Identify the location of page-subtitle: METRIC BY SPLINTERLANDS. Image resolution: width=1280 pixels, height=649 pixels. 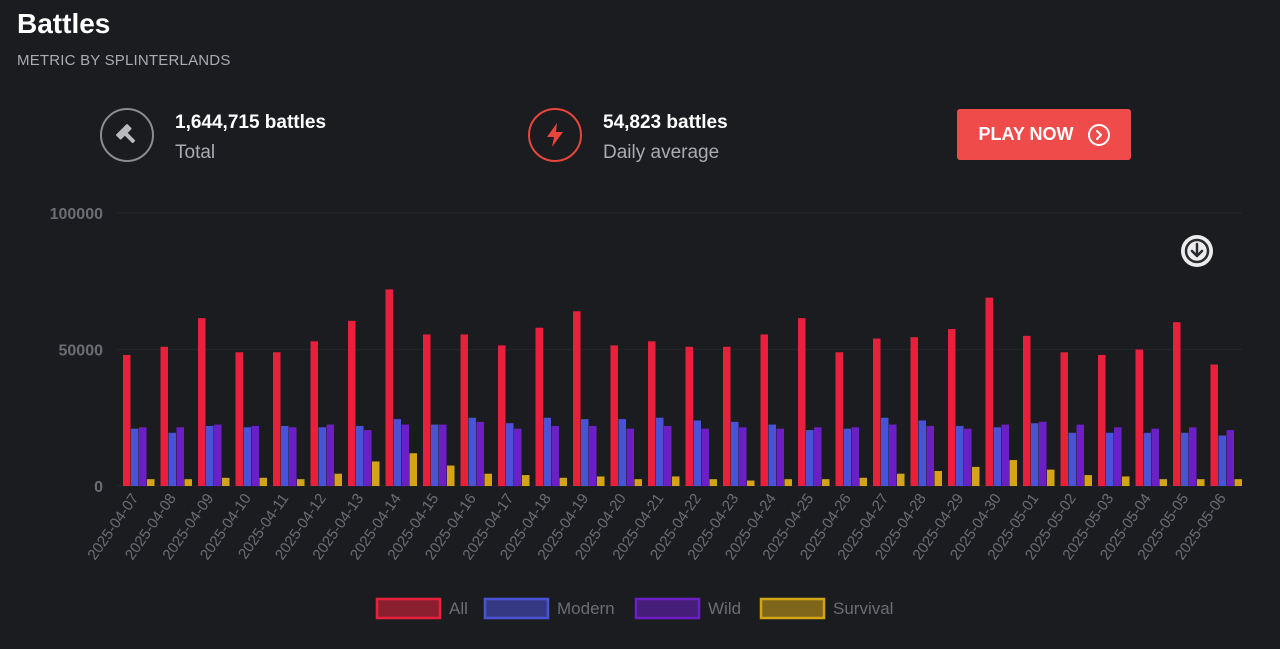
(124, 60).